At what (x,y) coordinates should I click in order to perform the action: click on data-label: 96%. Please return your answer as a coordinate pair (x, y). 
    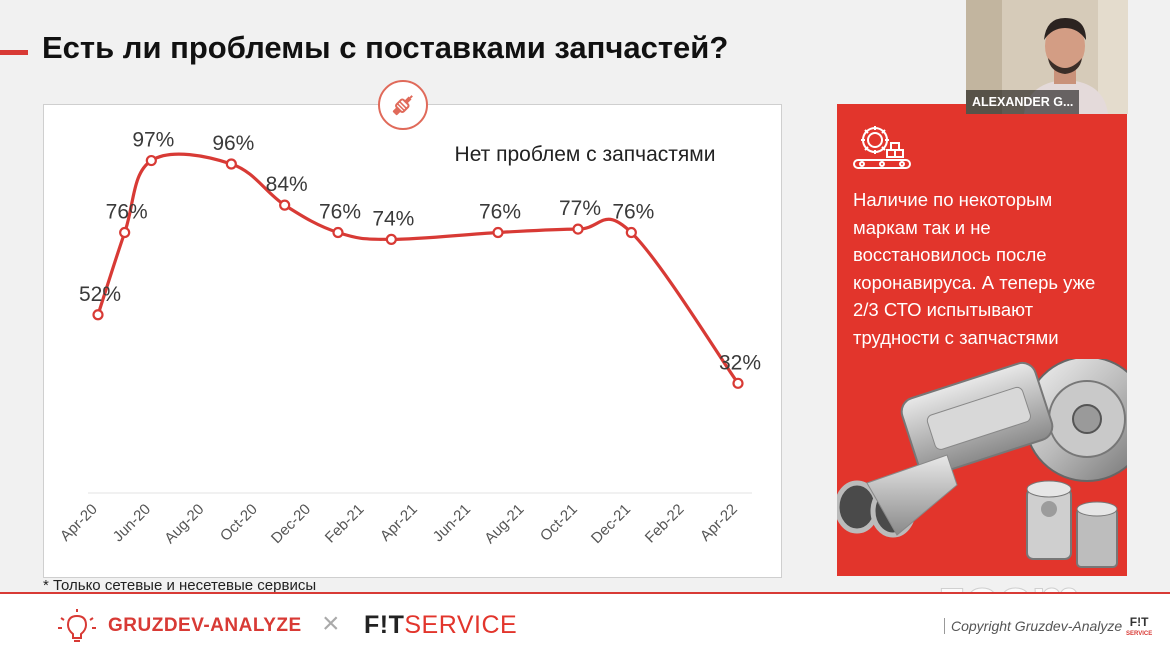
    Looking at the image, I should click on (233, 143).